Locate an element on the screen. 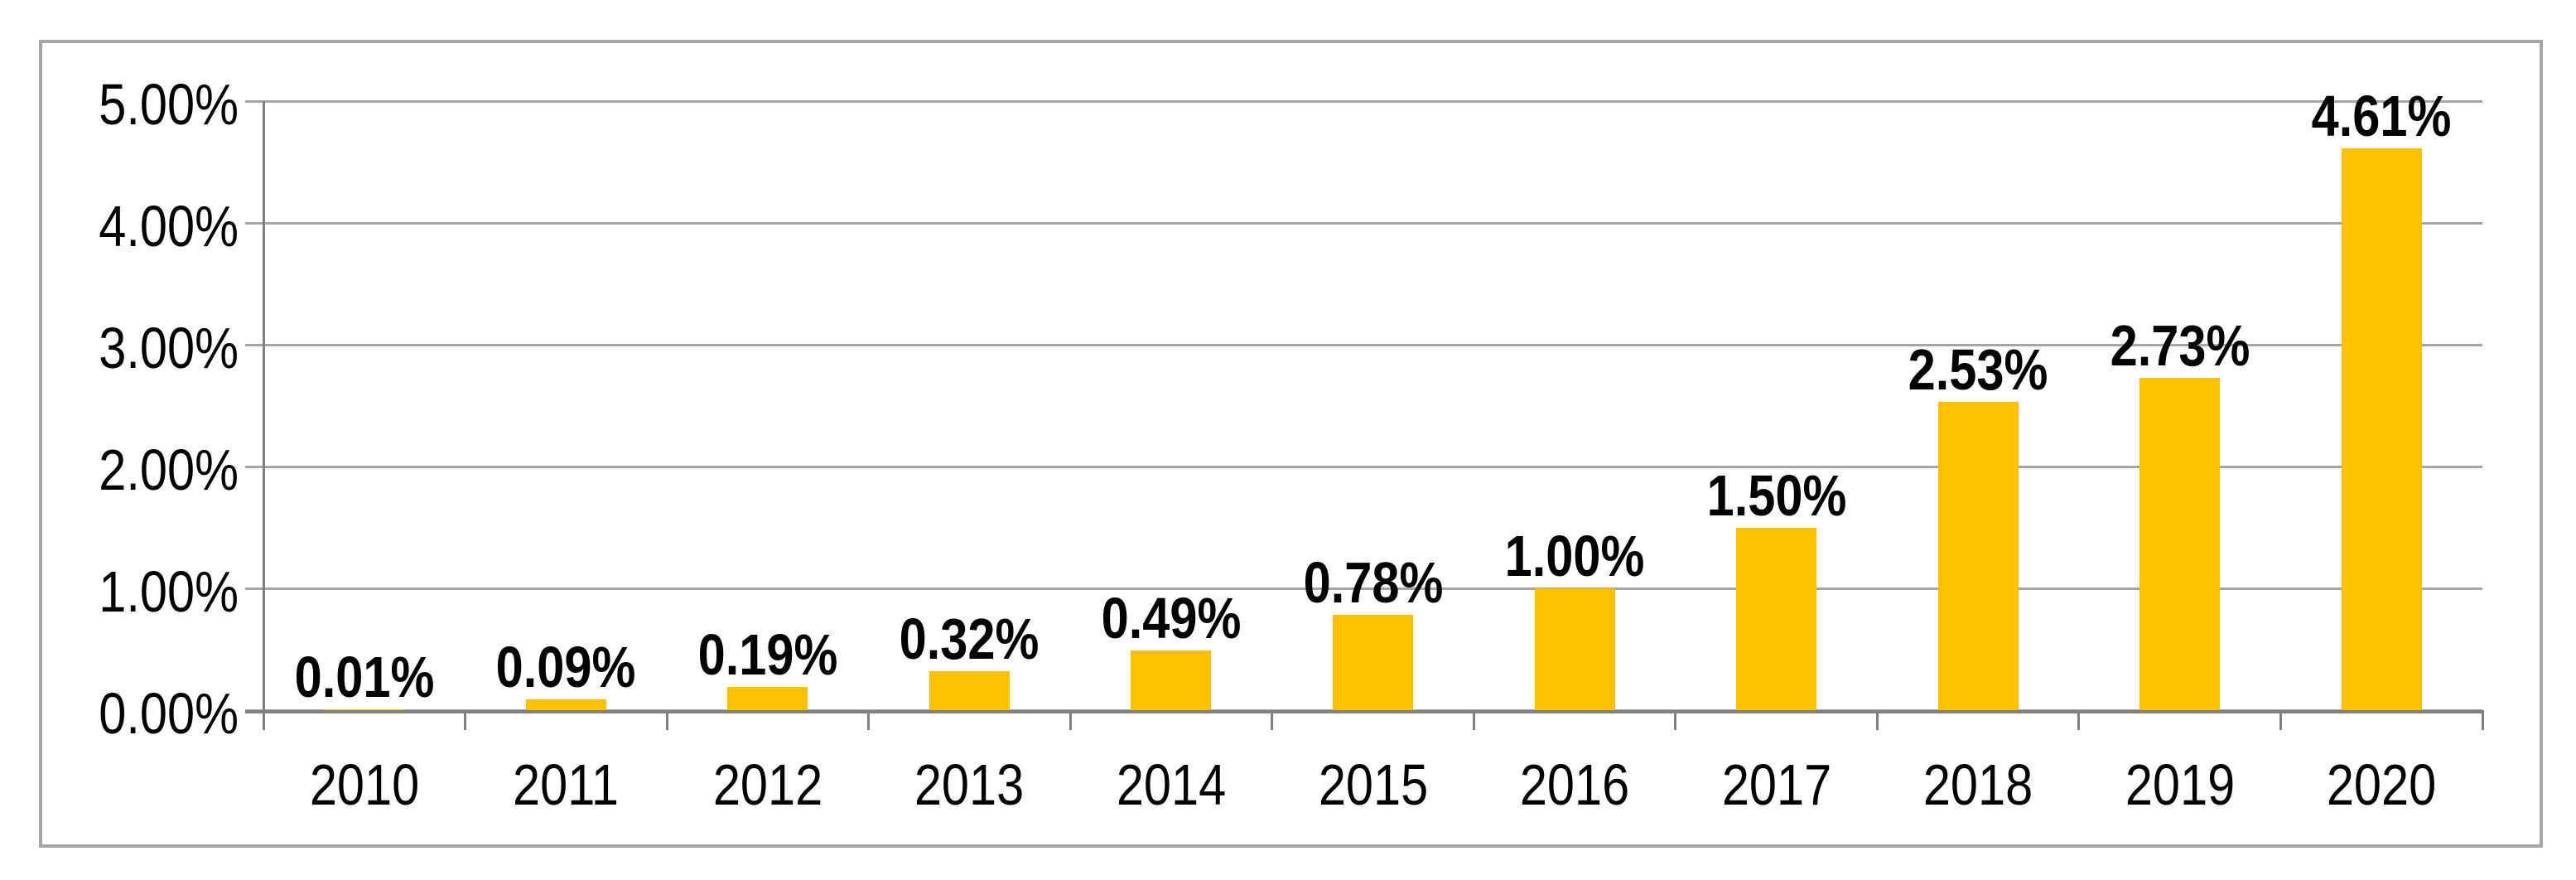 The height and width of the screenshot is (880, 2576). y-tick-label-5.00%: 5.00% is located at coordinates (169, 104).